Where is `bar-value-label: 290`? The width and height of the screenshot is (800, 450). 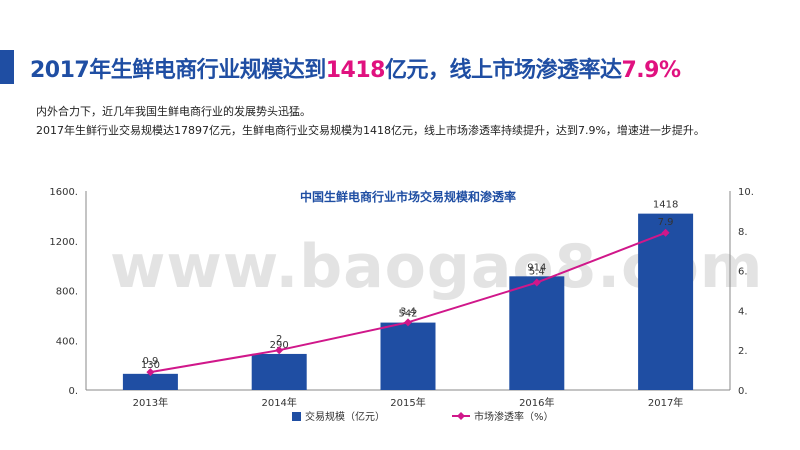 bar-value-label: 290 is located at coordinates (279, 345).